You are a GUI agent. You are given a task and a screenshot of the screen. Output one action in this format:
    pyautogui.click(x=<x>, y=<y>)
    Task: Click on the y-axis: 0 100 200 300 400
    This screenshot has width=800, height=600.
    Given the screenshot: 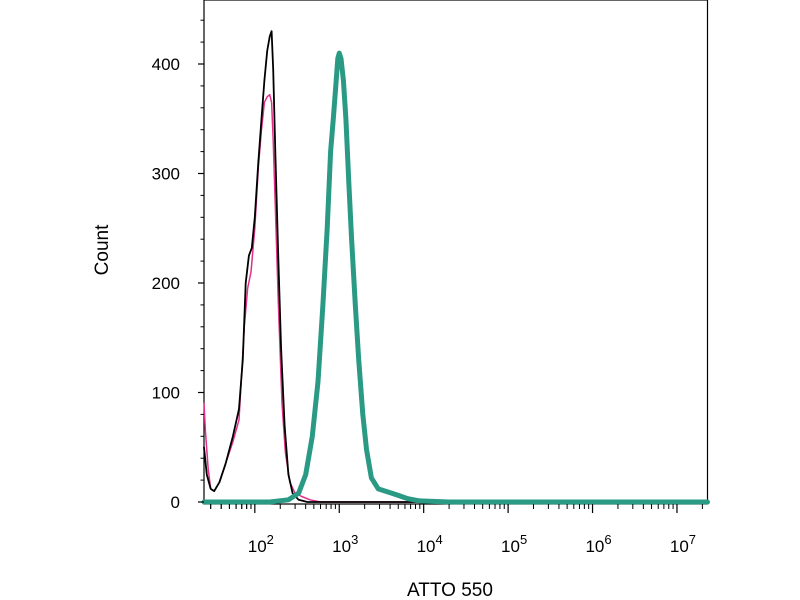 What is the action you would take?
    pyautogui.click(x=178, y=265)
    